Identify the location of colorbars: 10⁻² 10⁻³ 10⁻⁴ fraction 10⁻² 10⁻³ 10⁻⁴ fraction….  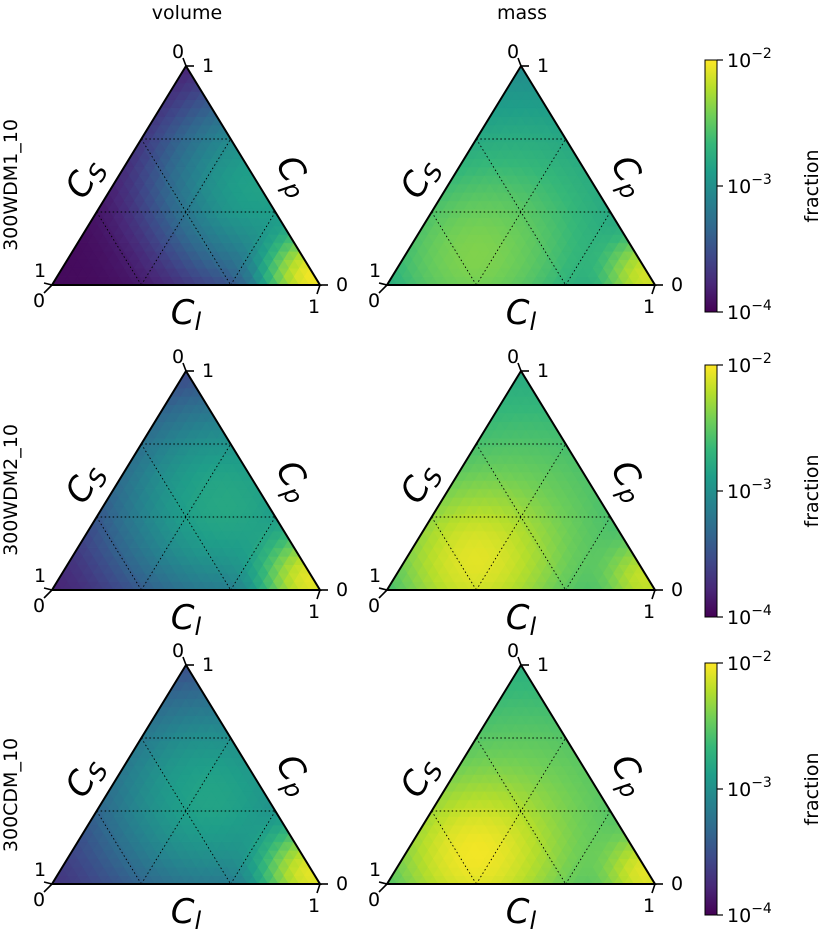
(763, 486).